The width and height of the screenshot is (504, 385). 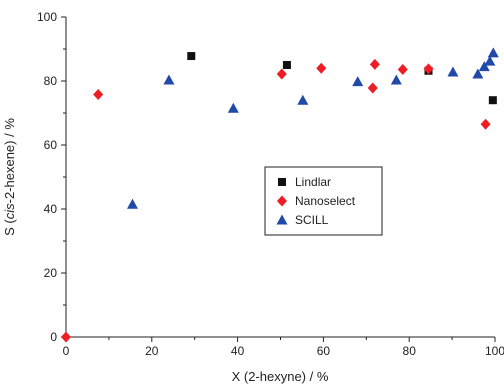 What do you see at coordinates (9, 161) in the screenshot?
I see `y-axis-title-end: -2-hexene) / %` at bounding box center [9, 161].